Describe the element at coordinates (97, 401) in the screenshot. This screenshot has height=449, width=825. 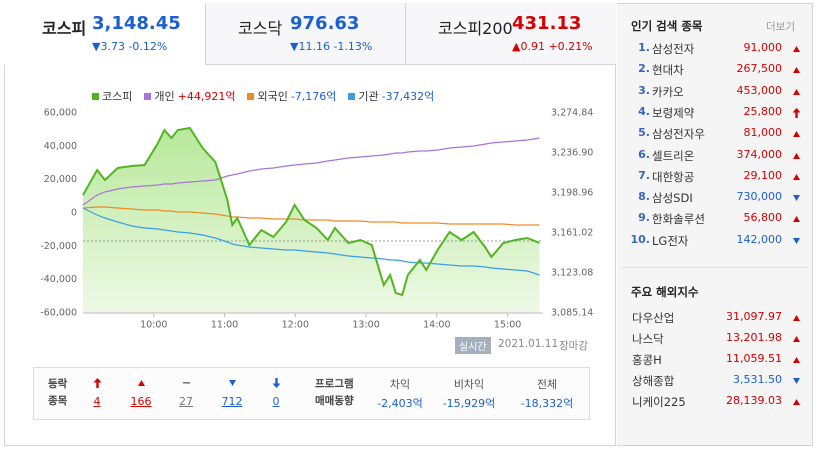
I see `breadth-count: 4` at that location.